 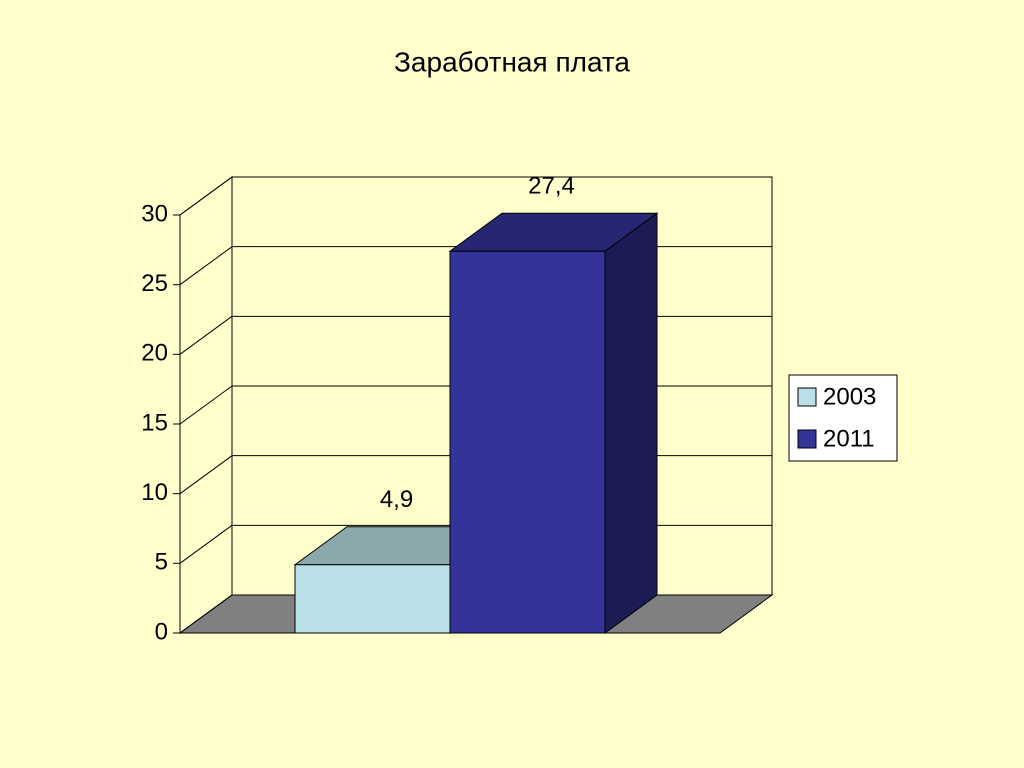 I want to click on value-label: 27,4, so click(x=551, y=186).